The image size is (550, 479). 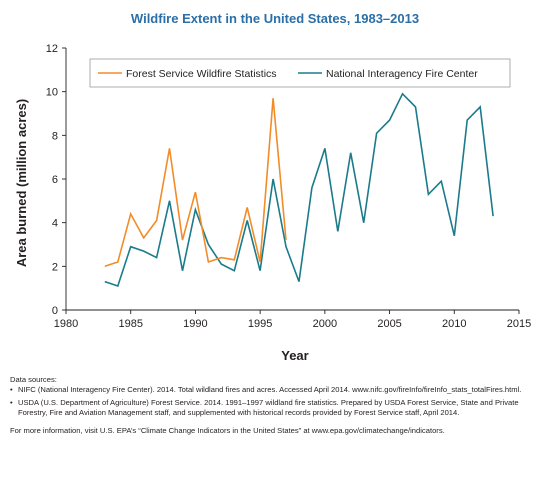 I want to click on x-axis-ticks: 1980 1985 1990 1995 2000 2005 2010 2015, so click(x=292, y=320).